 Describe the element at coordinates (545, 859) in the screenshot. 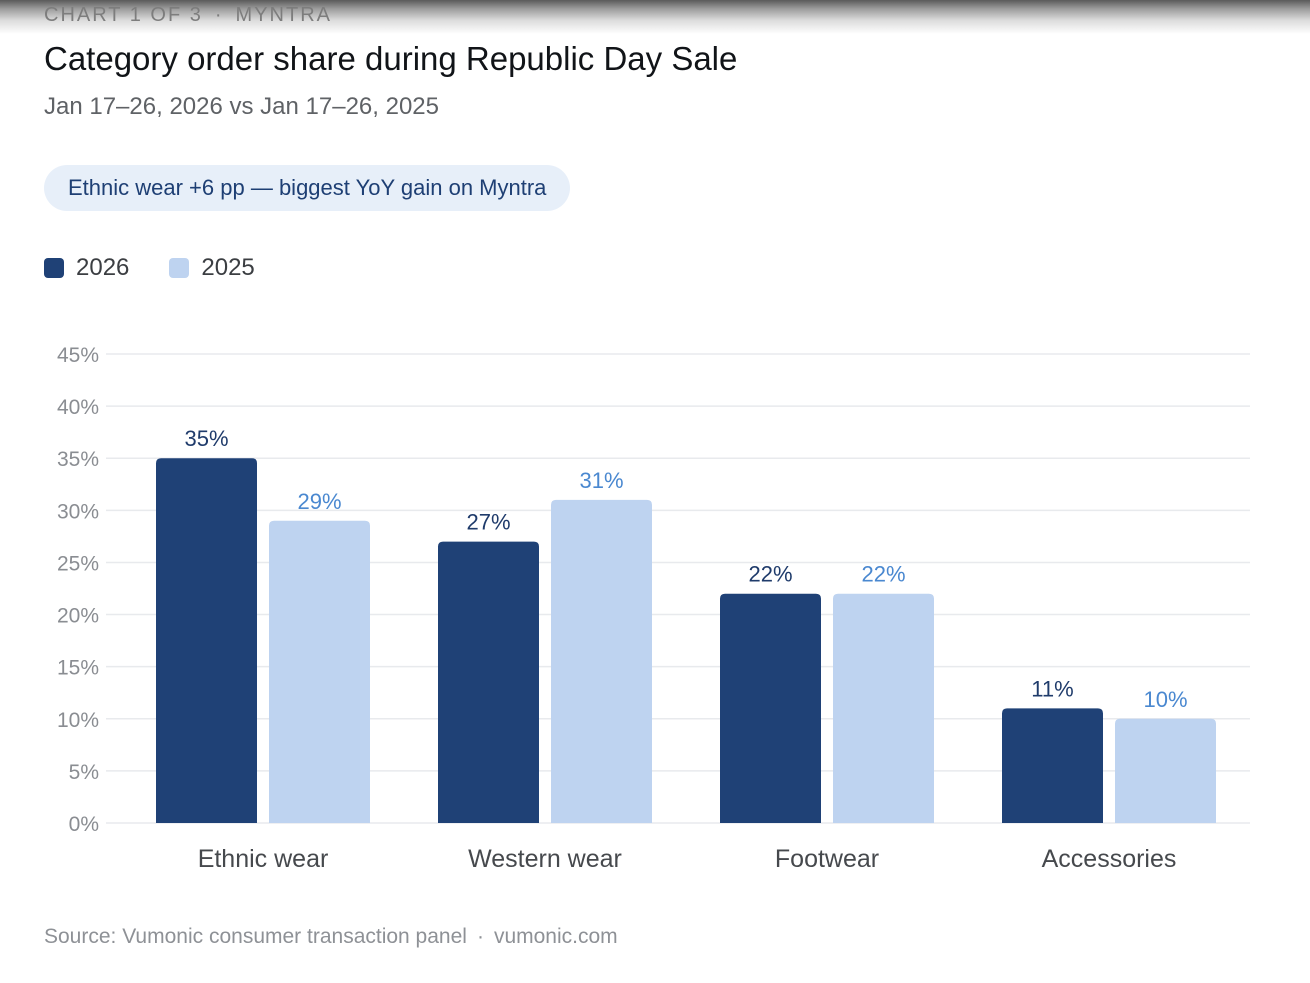

I see `category-label: Western wear` at that location.